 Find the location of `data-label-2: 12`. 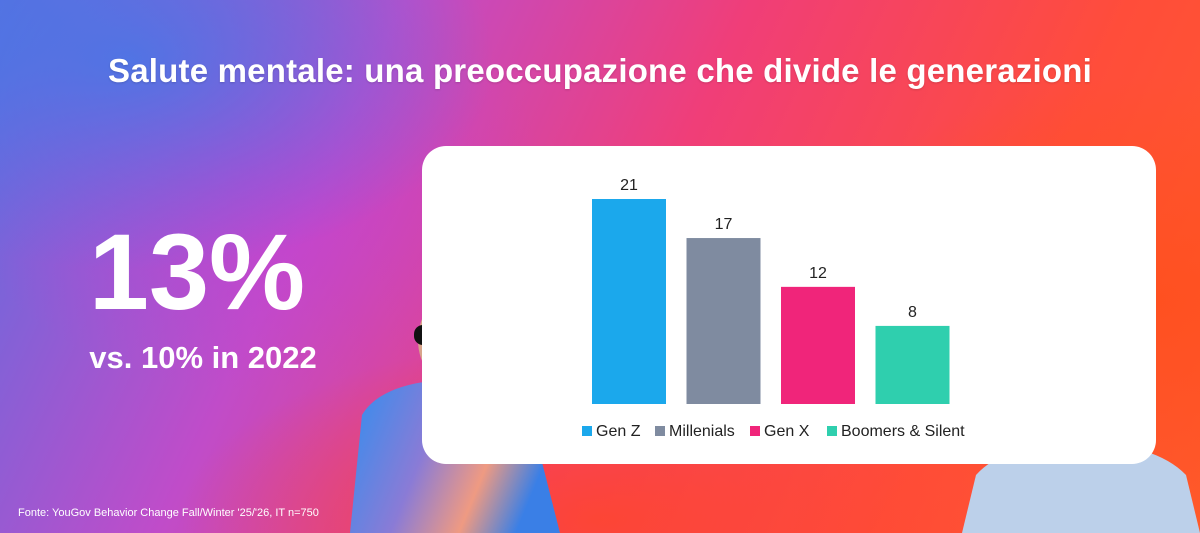

data-label-2: 12 is located at coordinates (818, 273).